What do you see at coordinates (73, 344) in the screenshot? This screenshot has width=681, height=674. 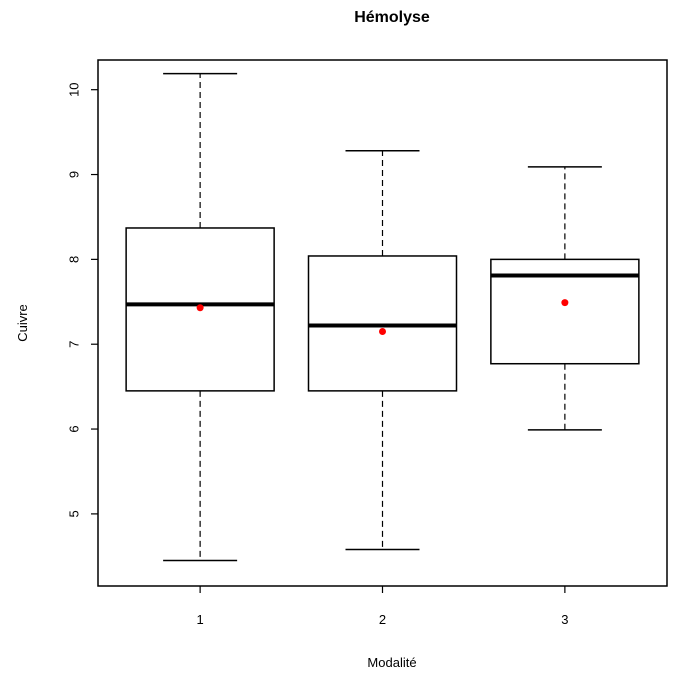 I see `y-tick-label: 7` at bounding box center [73, 344].